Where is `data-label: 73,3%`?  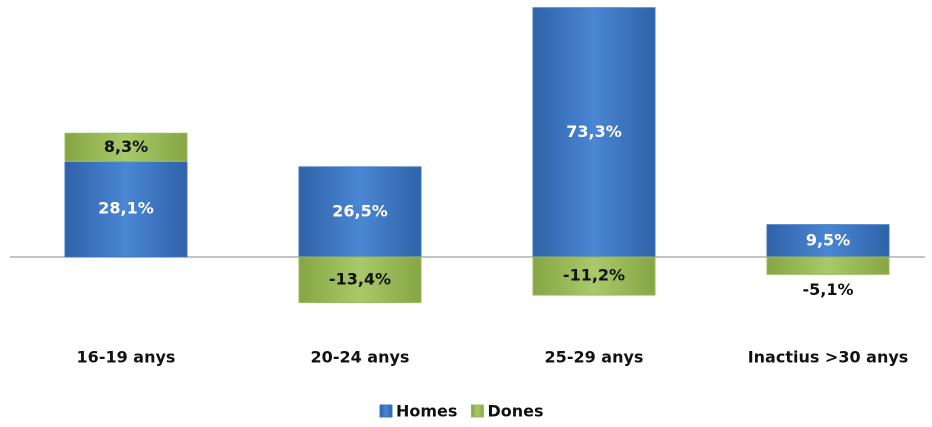
data-label: 73,3% is located at coordinates (594, 131).